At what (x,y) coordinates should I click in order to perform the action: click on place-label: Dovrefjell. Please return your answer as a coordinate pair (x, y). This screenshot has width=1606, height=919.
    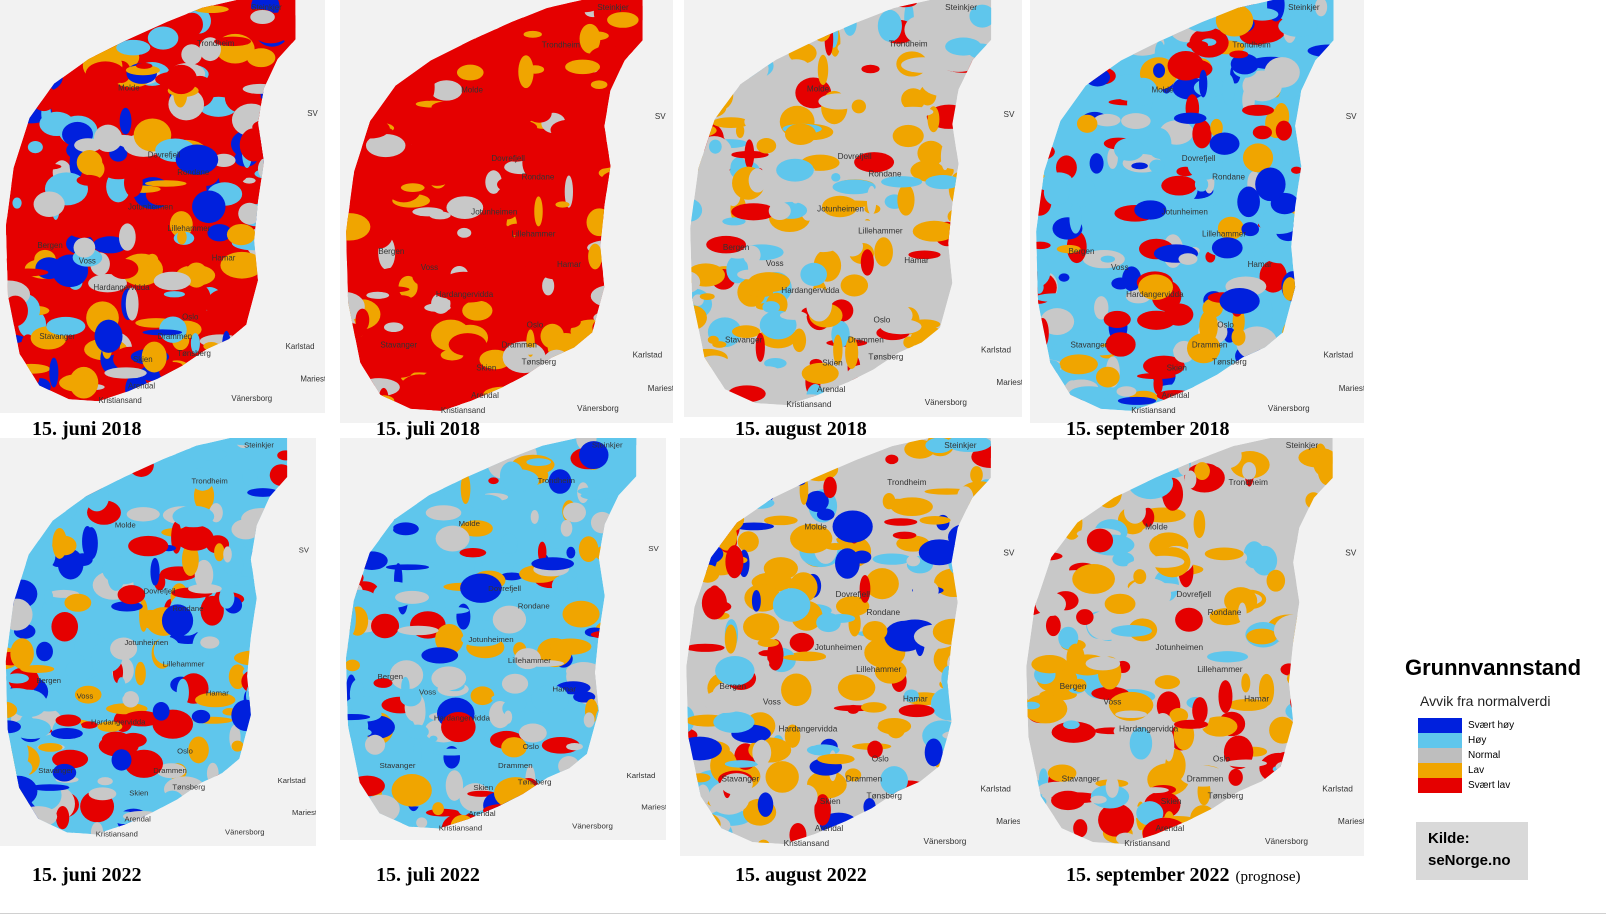
    Looking at the image, I should click on (508, 158).